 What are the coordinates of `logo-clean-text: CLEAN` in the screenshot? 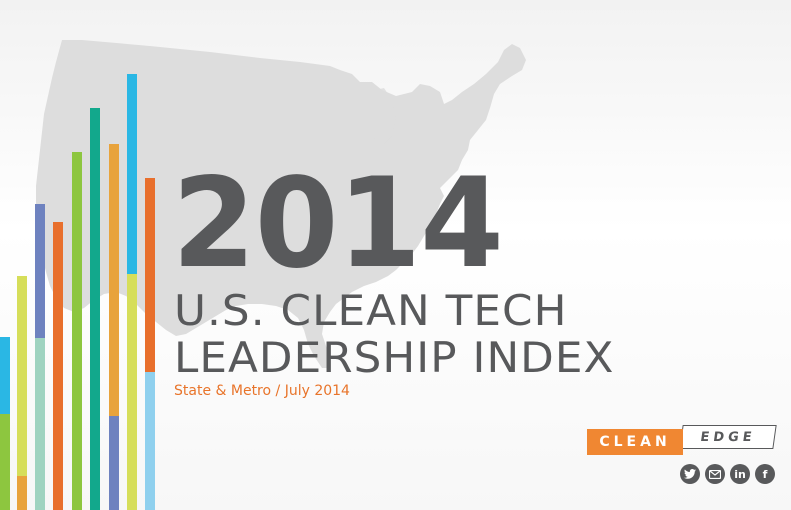 It's located at (635, 442).